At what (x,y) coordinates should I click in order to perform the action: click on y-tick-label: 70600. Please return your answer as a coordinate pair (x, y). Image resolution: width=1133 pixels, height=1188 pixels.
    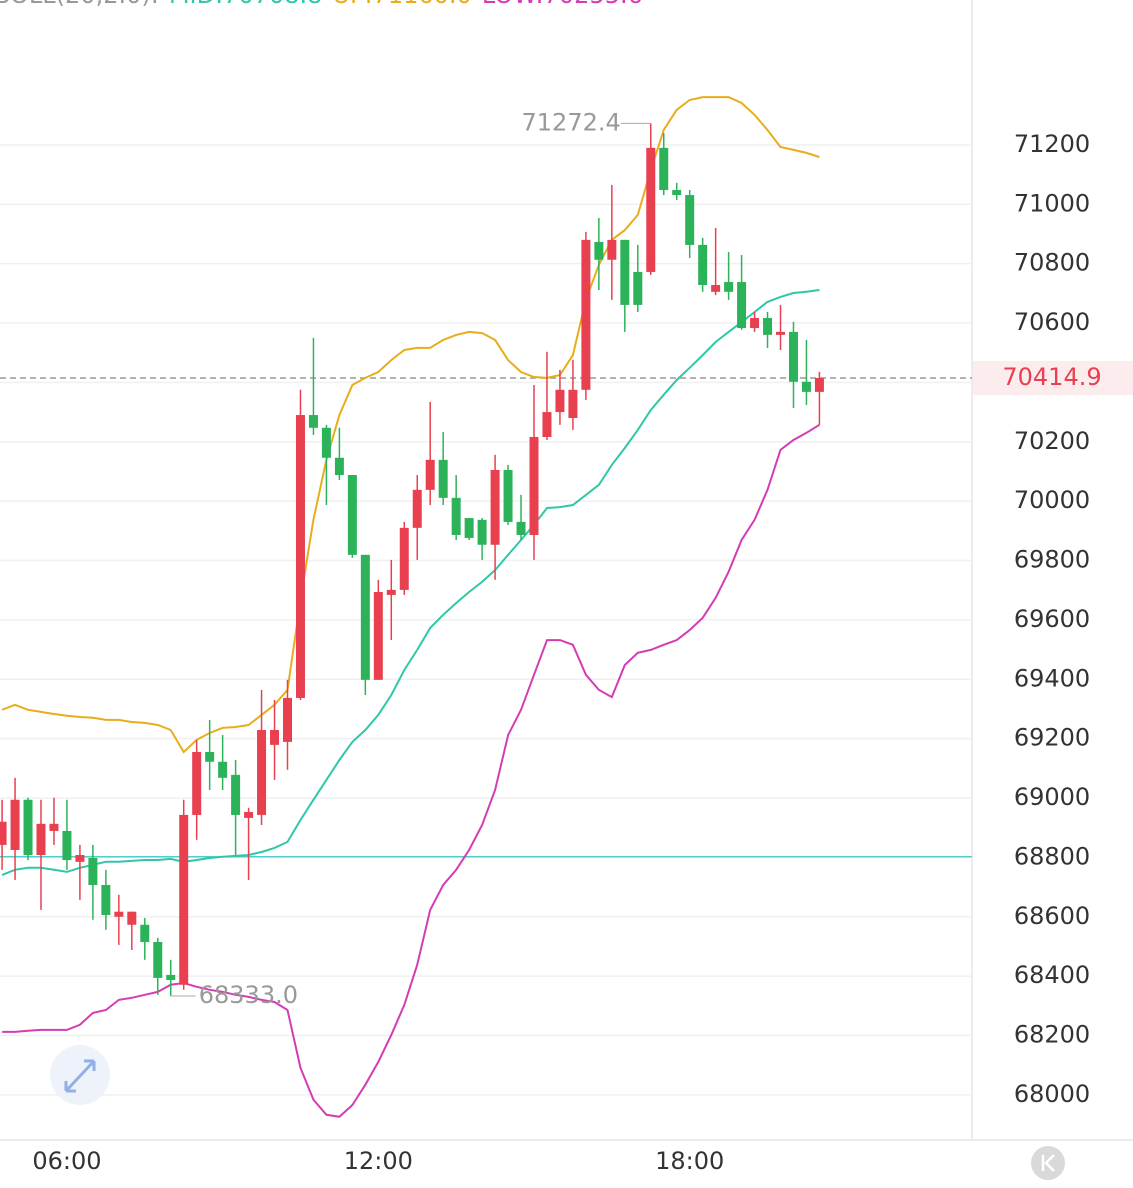
    Looking at the image, I should click on (1052, 322).